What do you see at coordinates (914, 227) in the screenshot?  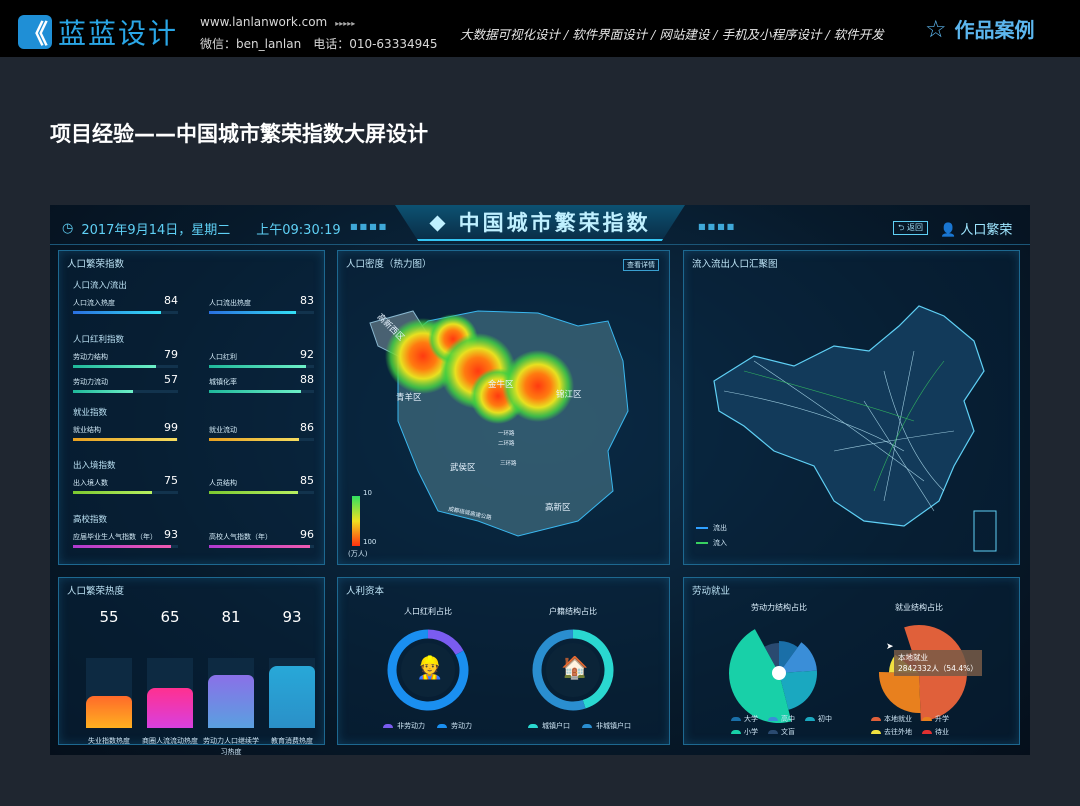 I see `back-label: 返回` at bounding box center [914, 227].